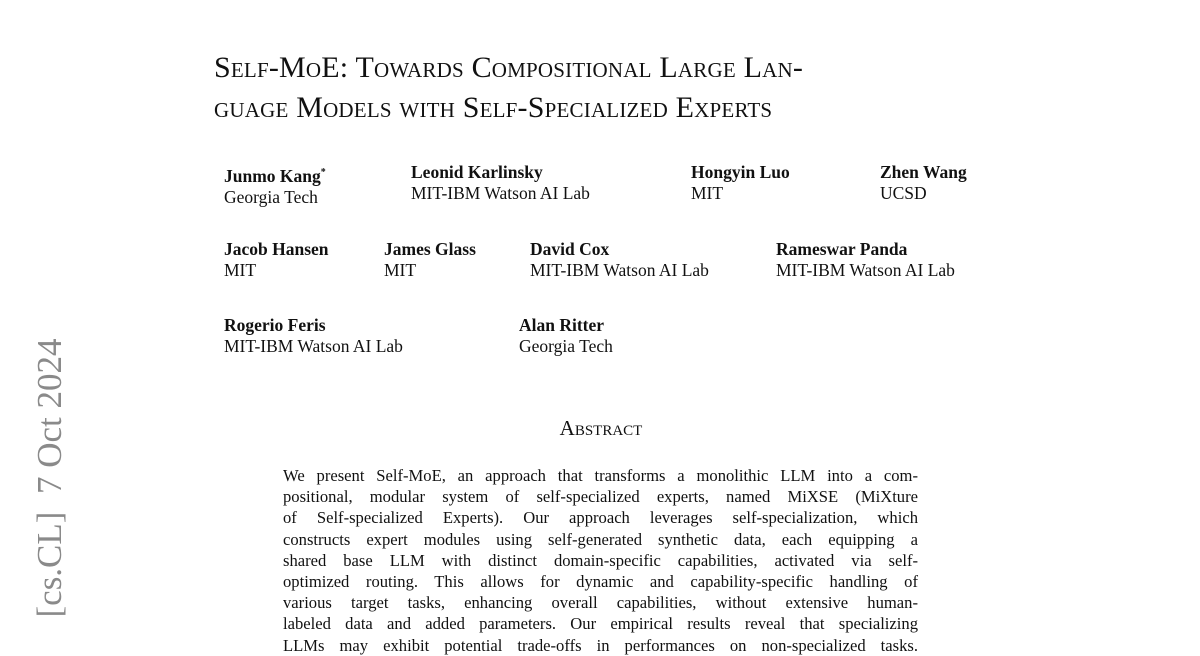  I want to click on author-name: James Glass, so click(430, 249).